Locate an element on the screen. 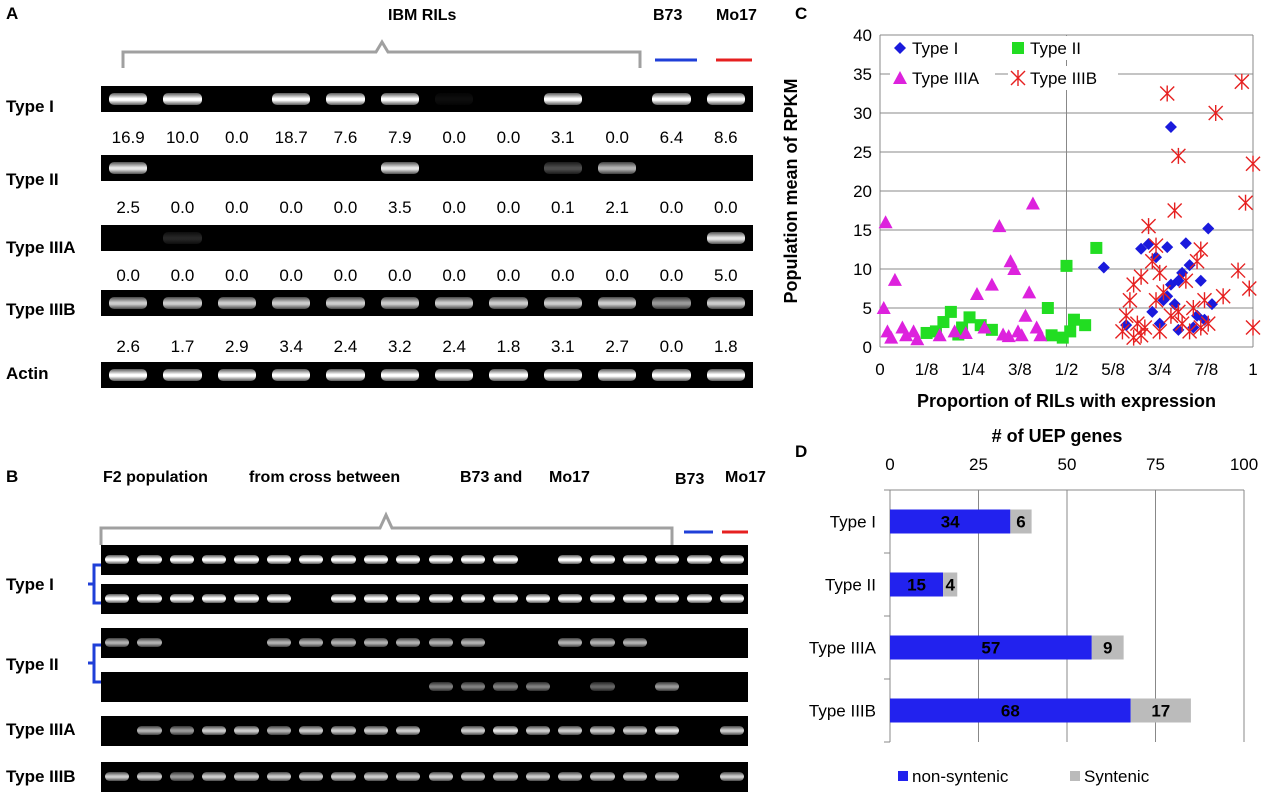 The image size is (1267, 800). panel-b-title-3: B73 and is located at coordinates (491, 477).